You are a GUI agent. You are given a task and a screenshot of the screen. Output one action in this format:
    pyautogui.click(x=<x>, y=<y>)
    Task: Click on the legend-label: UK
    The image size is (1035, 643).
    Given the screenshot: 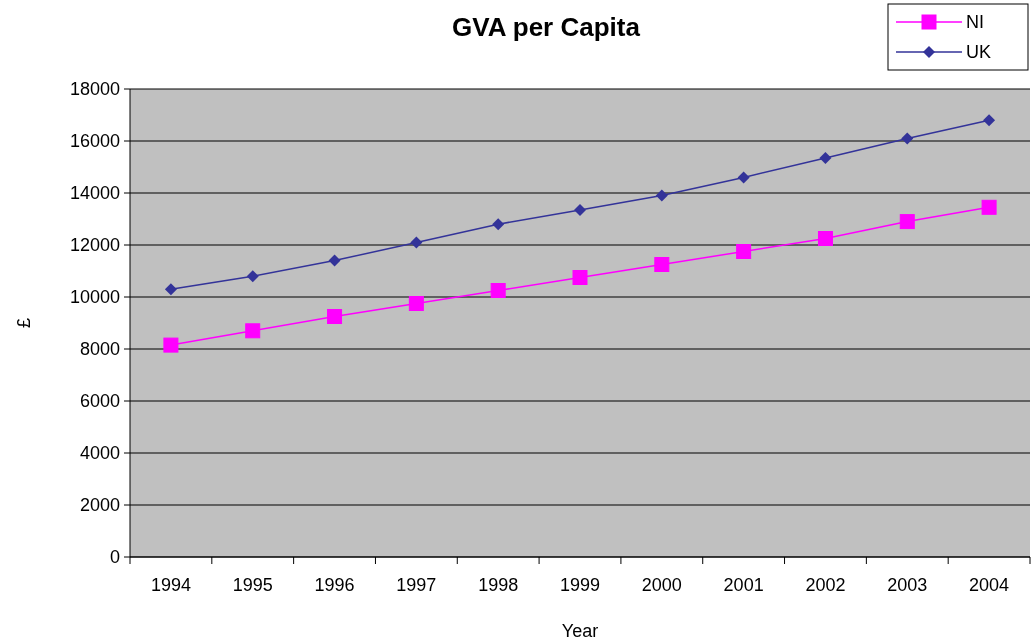 What is the action you would take?
    pyautogui.click(x=979, y=52)
    